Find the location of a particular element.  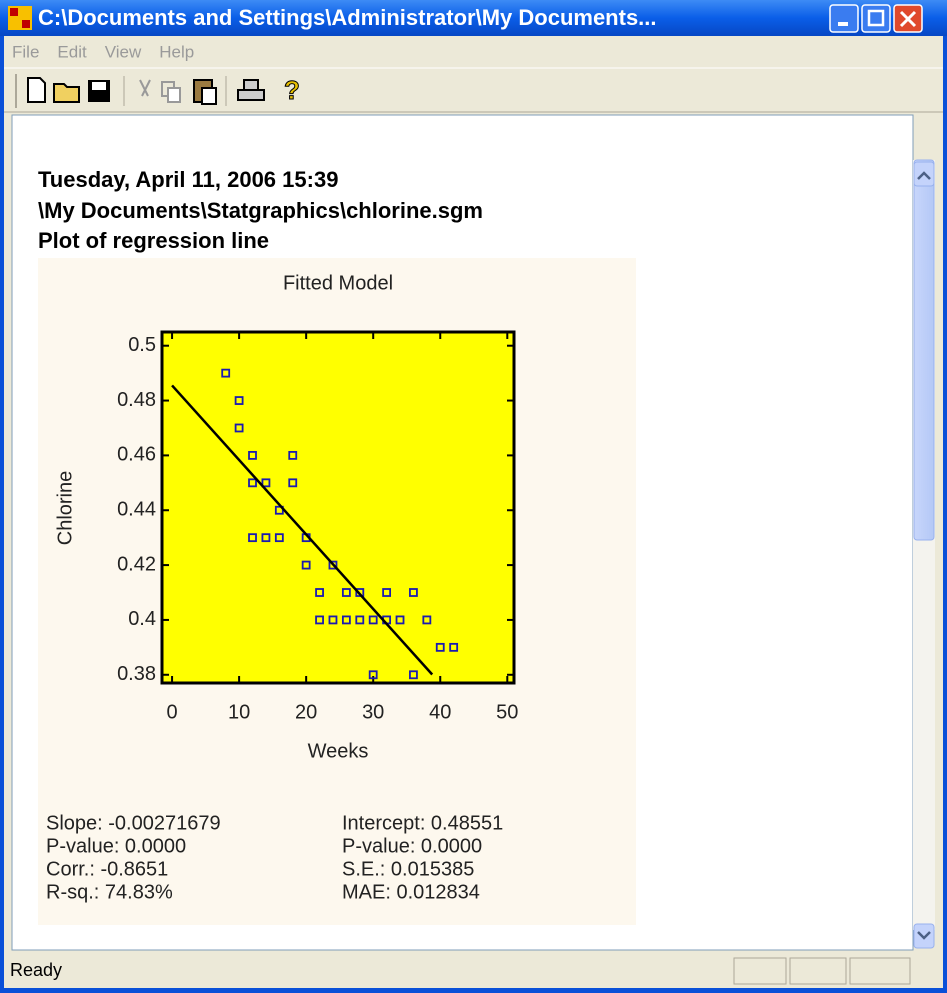

menu-item: File is located at coordinates (25, 51).